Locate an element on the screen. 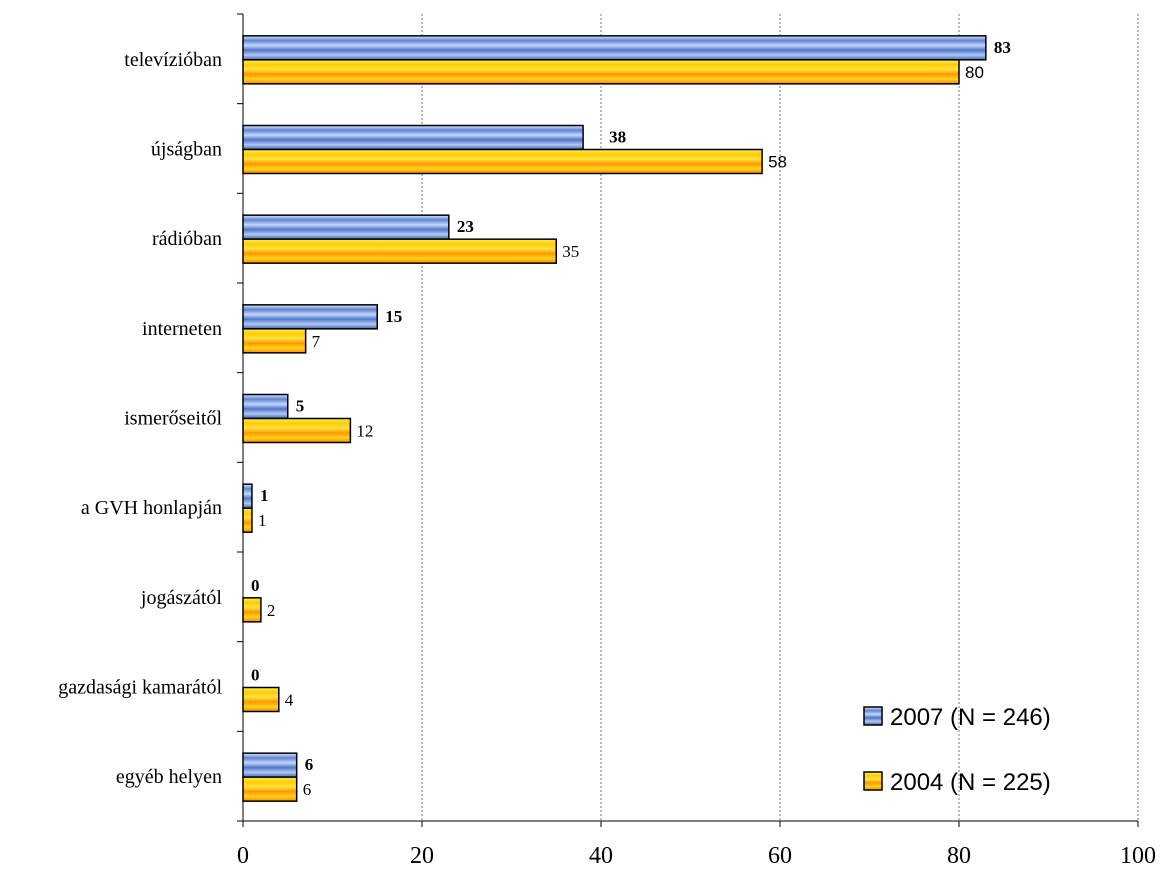 The width and height of the screenshot is (1163, 878). value-label-2004: 1 is located at coordinates (262, 520).